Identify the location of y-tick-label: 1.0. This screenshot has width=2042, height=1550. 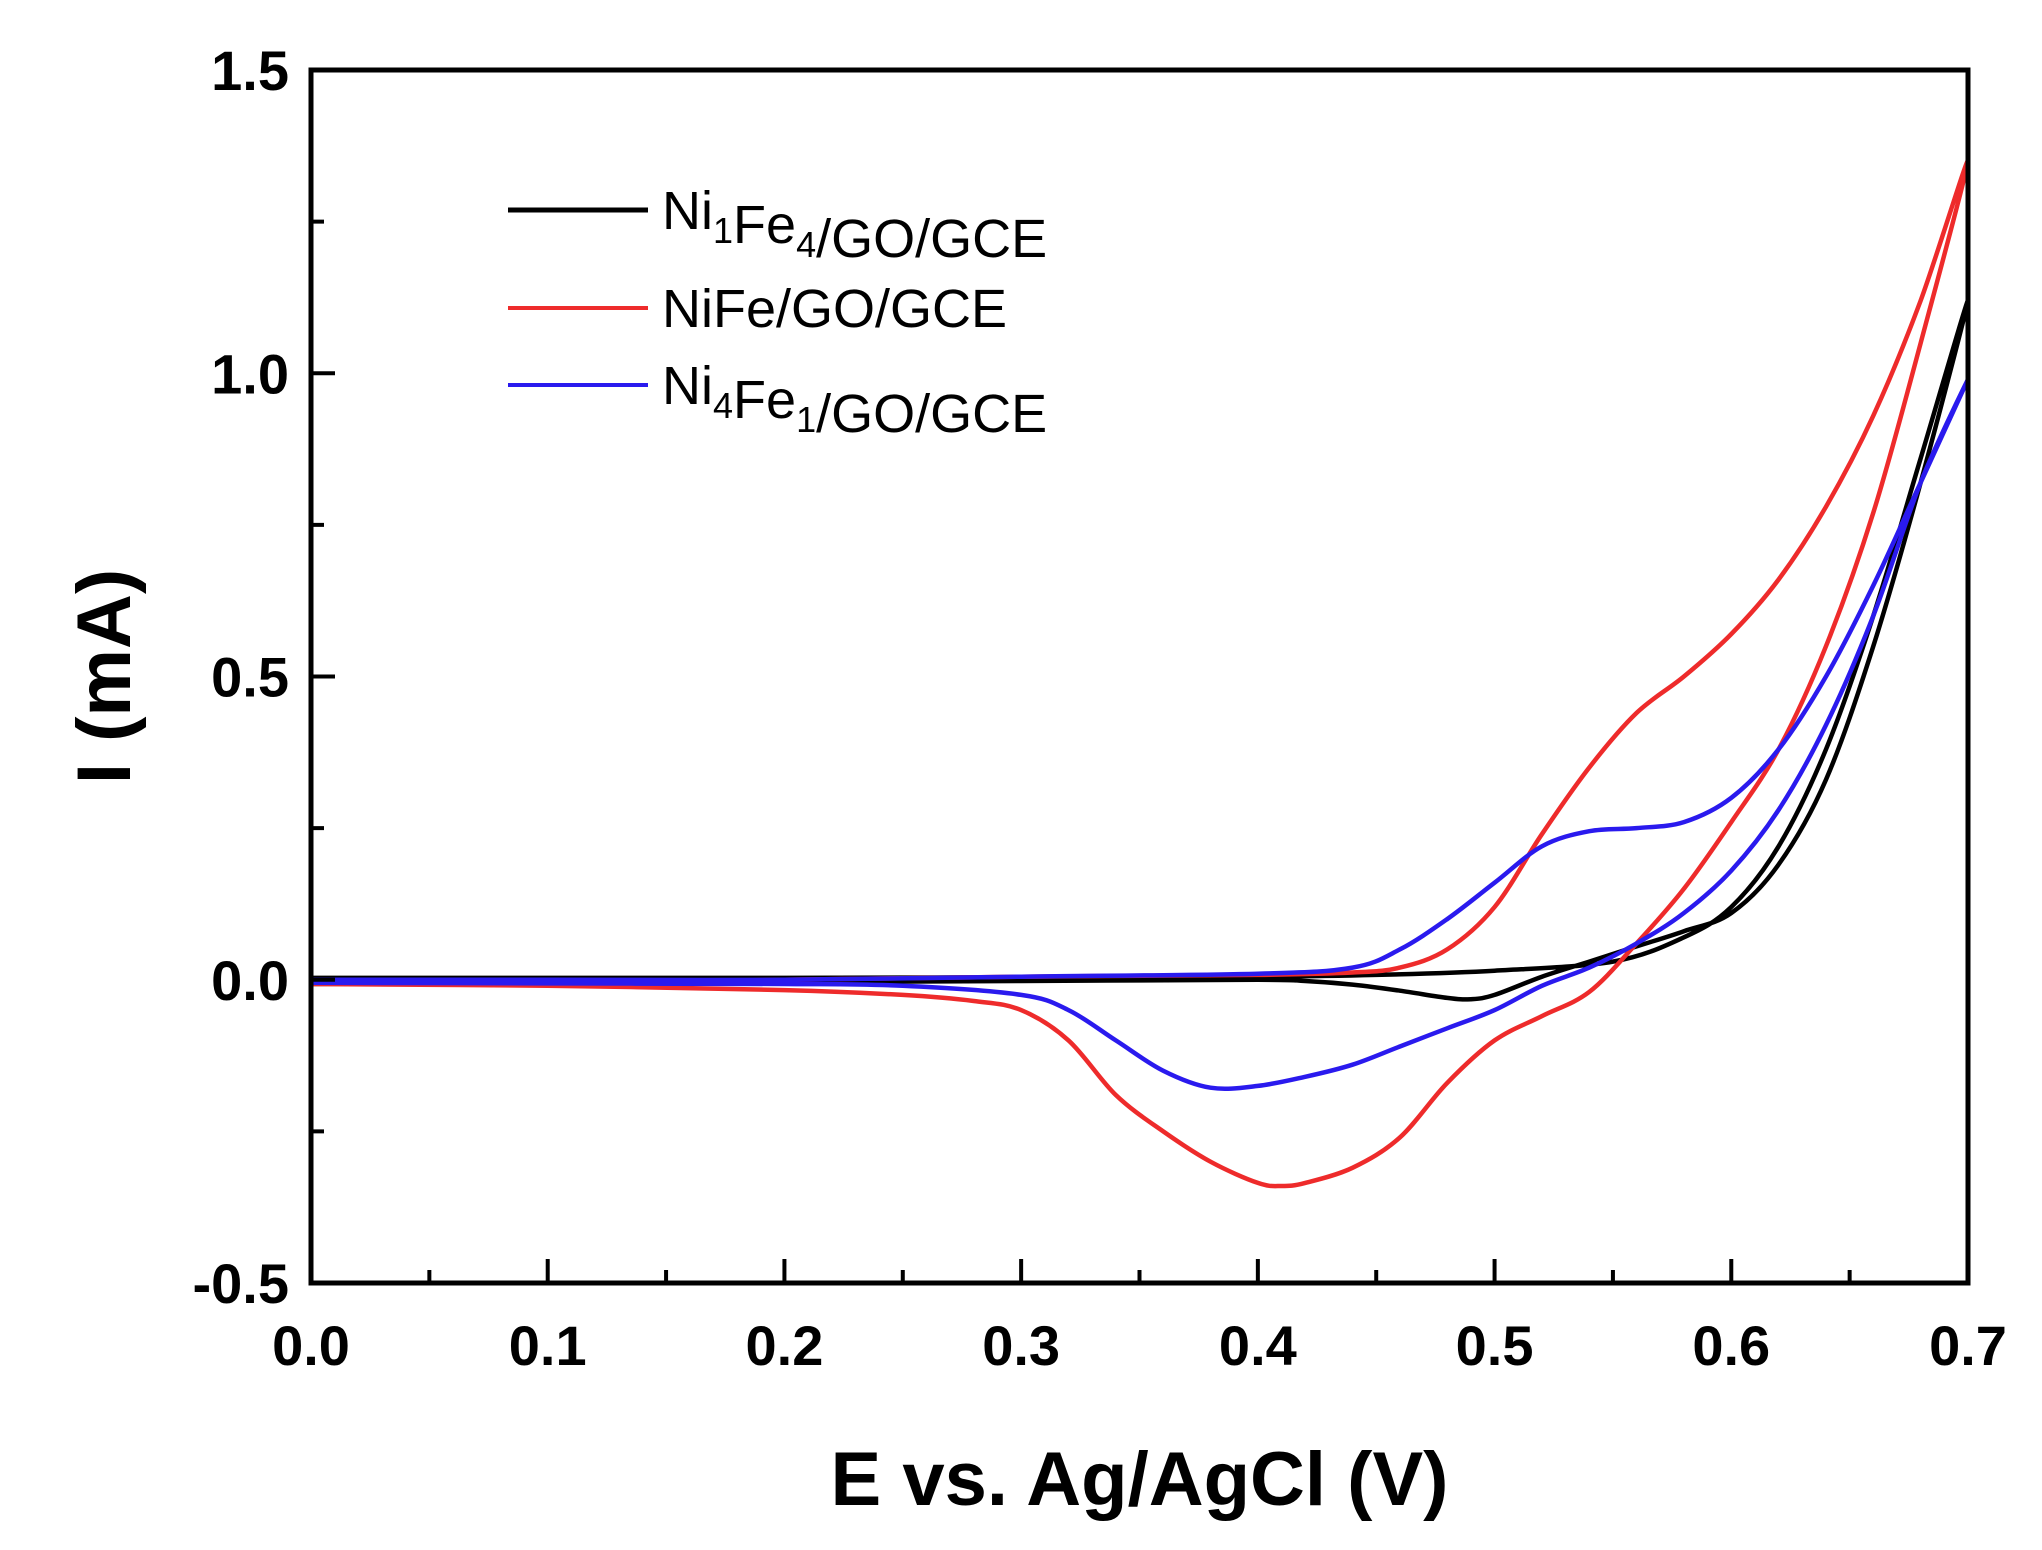
(250, 373).